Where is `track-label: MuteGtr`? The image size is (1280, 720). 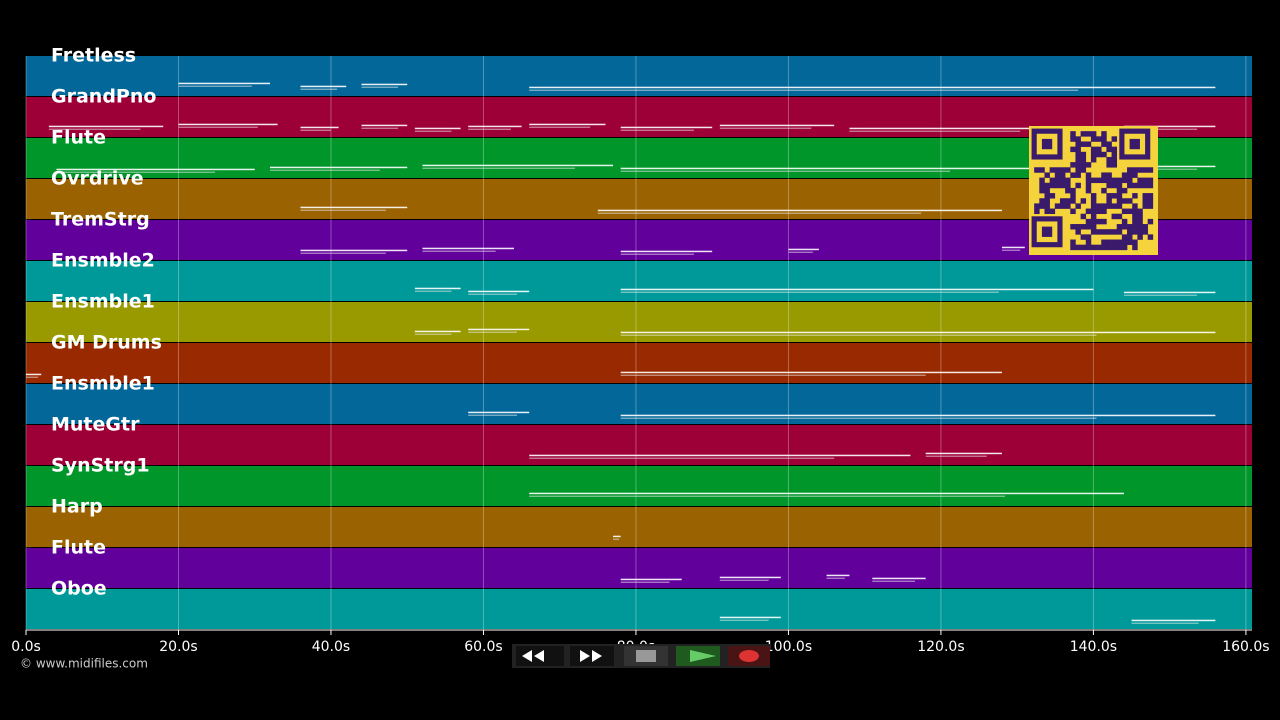 track-label: MuteGtr is located at coordinates (95, 425).